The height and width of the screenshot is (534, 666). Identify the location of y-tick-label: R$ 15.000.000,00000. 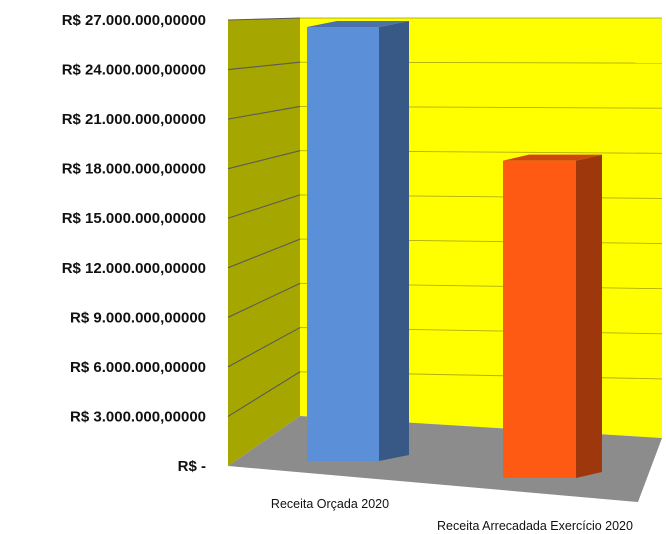
(134, 218).